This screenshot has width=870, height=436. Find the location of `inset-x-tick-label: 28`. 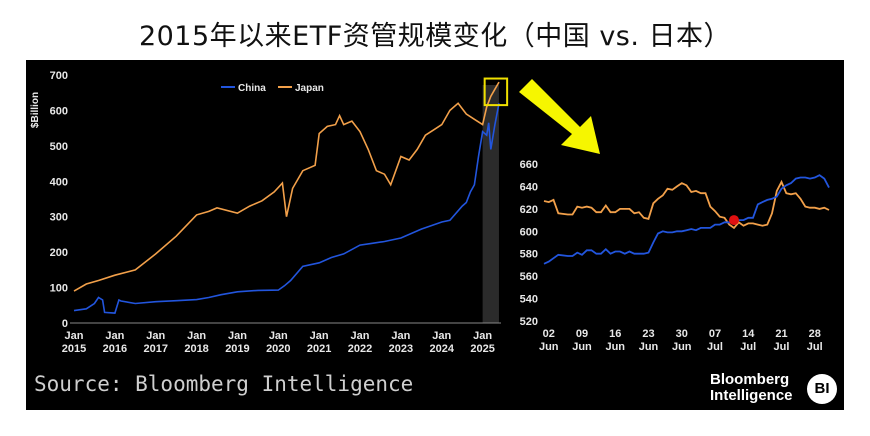

inset-x-tick-label: 28 is located at coordinates (815, 334).